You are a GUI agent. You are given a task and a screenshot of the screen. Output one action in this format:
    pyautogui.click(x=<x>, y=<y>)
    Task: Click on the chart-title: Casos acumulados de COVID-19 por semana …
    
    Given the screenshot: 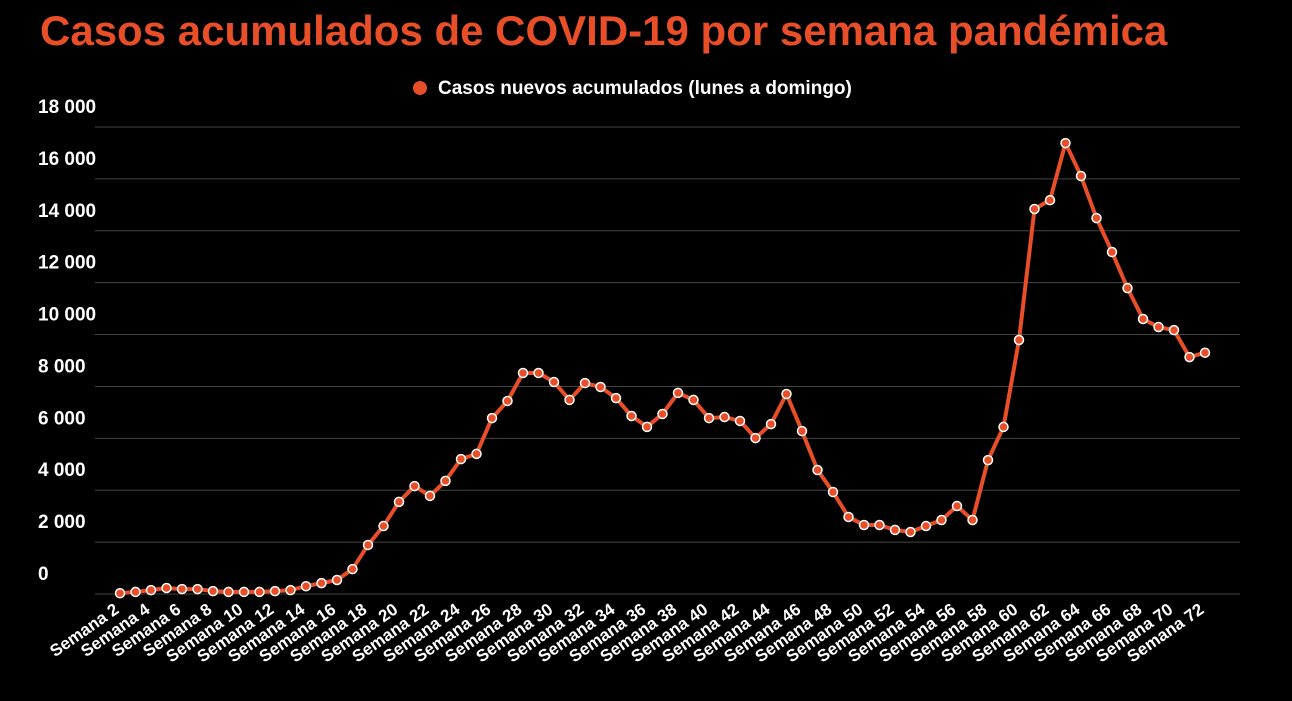 What is the action you would take?
    pyautogui.click(x=604, y=30)
    